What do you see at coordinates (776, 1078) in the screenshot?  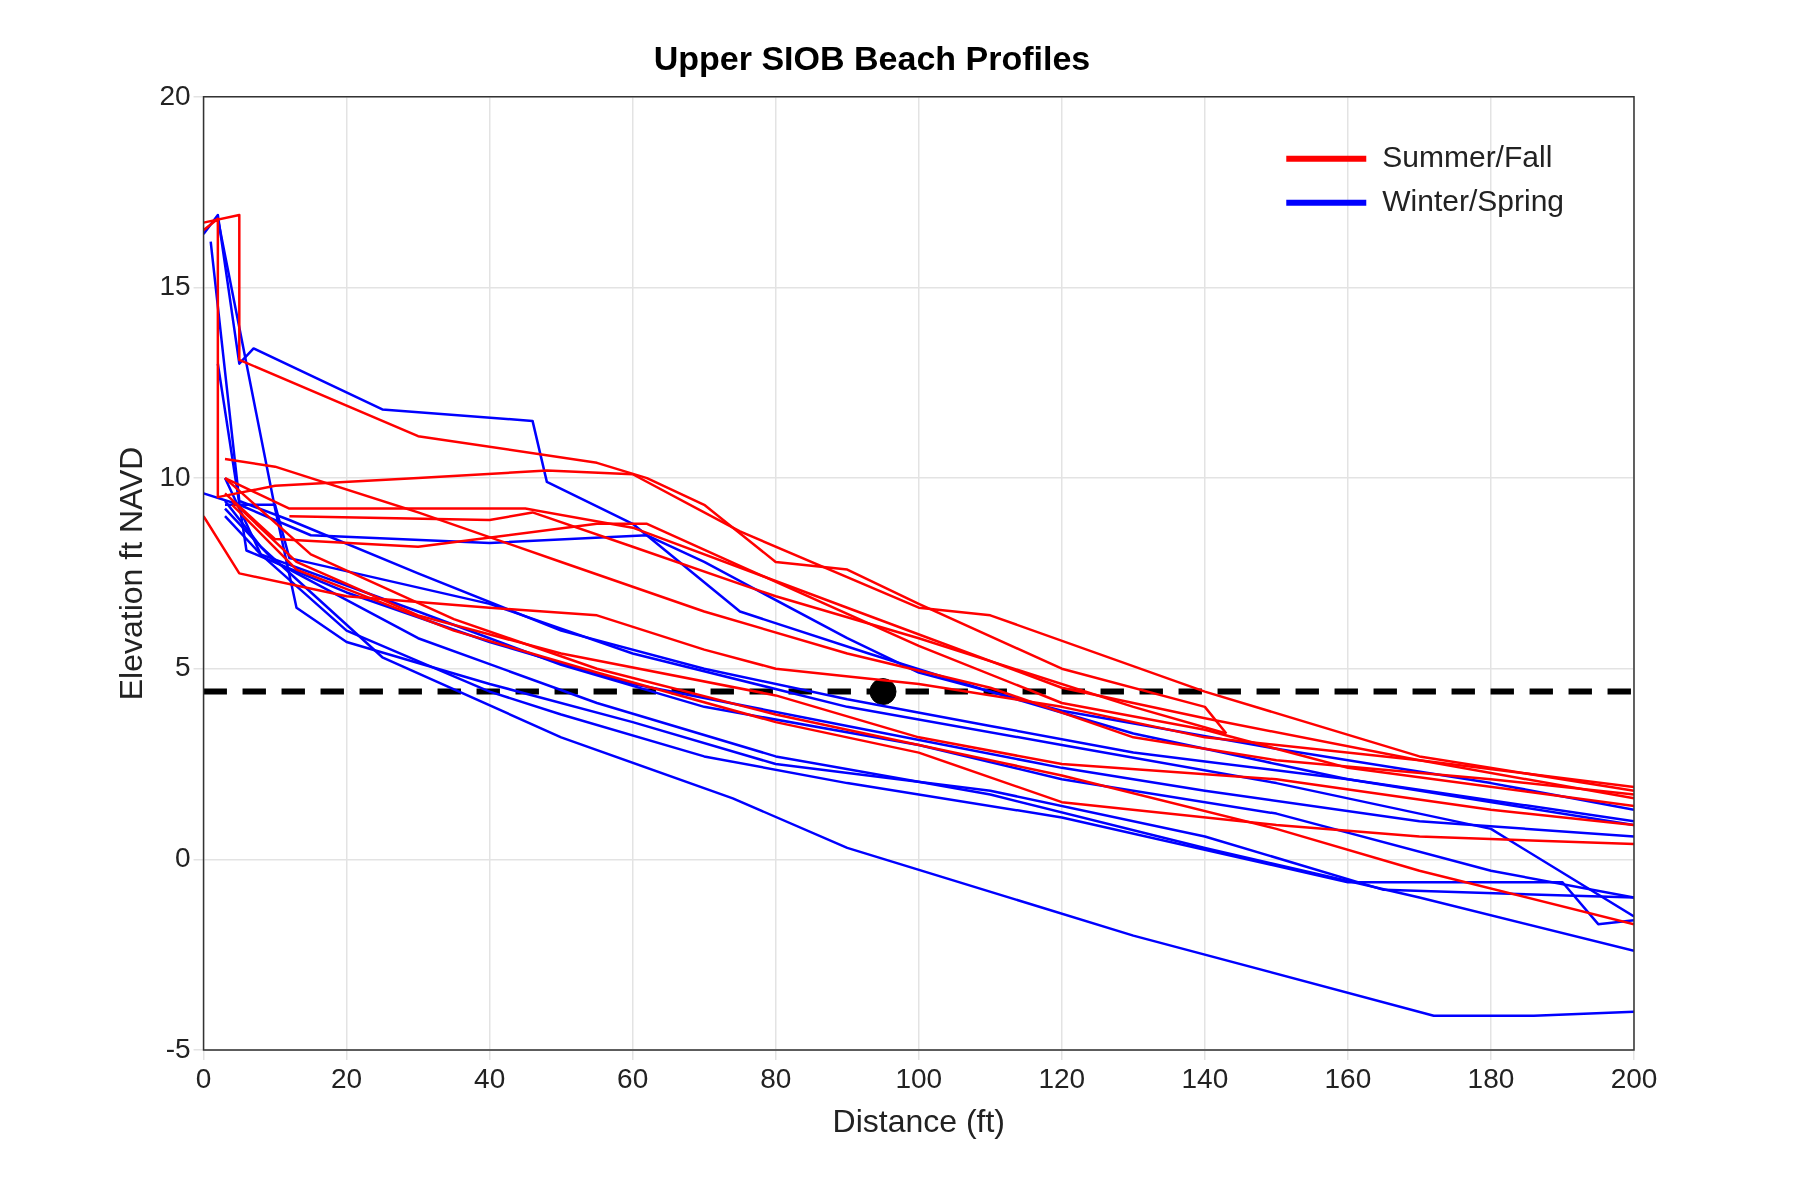 I see `x-tick-label: 80` at bounding box center [776, 1078].